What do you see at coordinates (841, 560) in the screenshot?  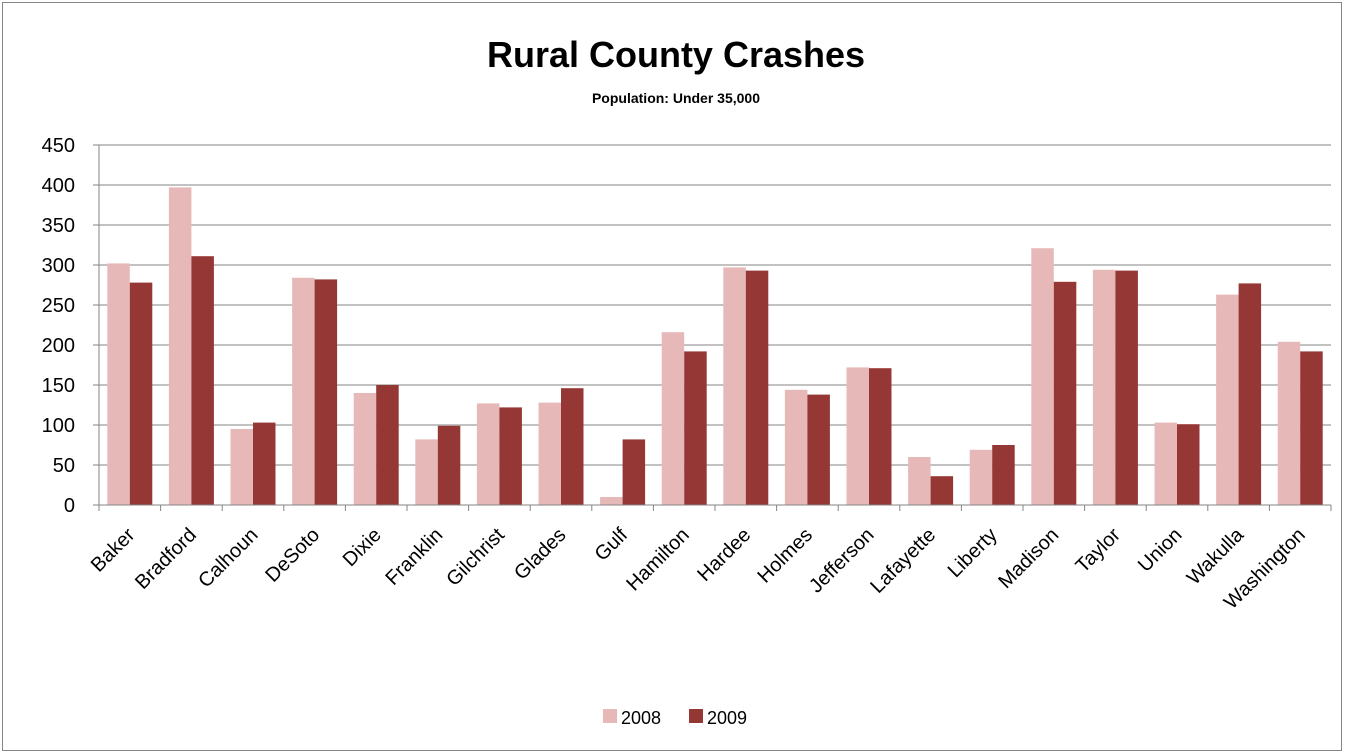 I see `x-tick-label: Jefferson` at bounding box center [841, 560].